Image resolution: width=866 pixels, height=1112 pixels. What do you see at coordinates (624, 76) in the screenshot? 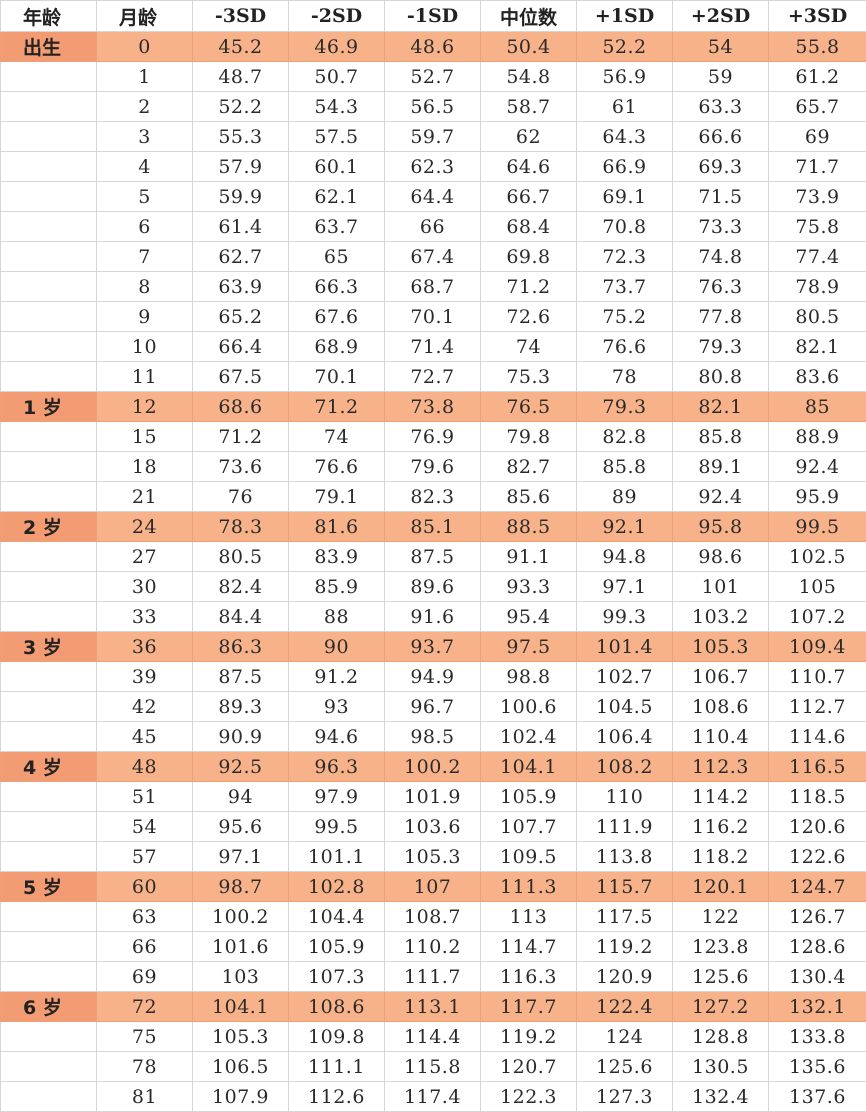
I see `value-cell: 56.9` at bounding box center [624, 76].